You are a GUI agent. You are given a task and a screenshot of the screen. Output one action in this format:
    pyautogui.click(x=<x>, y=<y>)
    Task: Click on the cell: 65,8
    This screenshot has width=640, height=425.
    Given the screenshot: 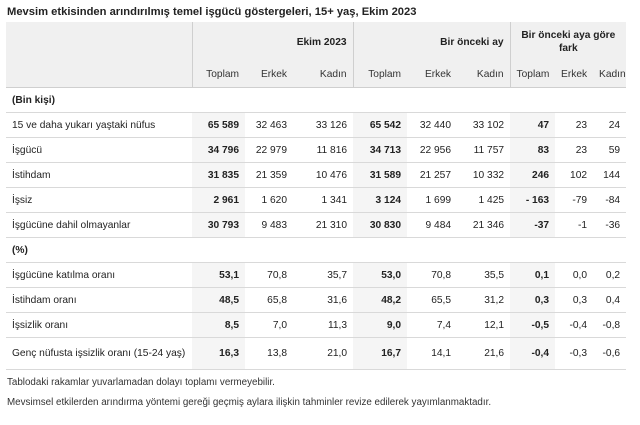 What is the action you would take?
    pyautogui.click(x=269, y=300)
    